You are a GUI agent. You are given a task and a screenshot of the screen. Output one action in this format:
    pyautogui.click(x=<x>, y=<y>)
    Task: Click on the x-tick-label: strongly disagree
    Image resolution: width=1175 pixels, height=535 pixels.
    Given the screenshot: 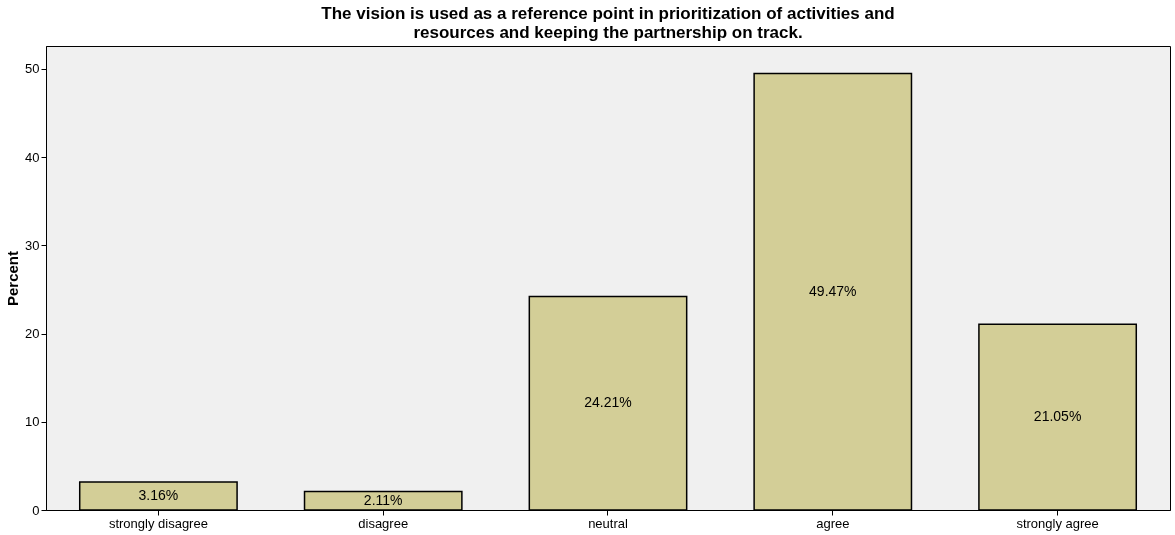 What is the action you would take?
    pyautogui.click(x=158, y=523)
    